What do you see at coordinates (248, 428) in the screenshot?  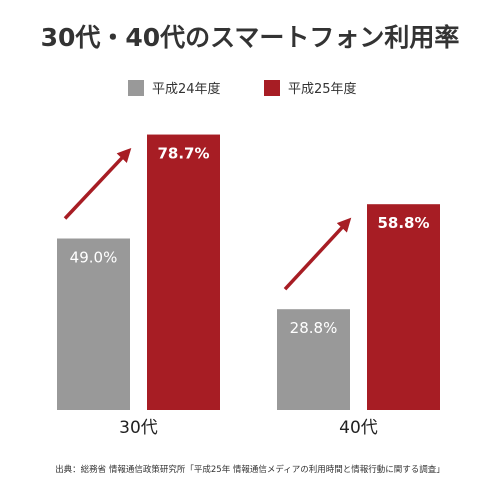 I see `category-labels: 30代 40代` at bounding box center [248, 428].